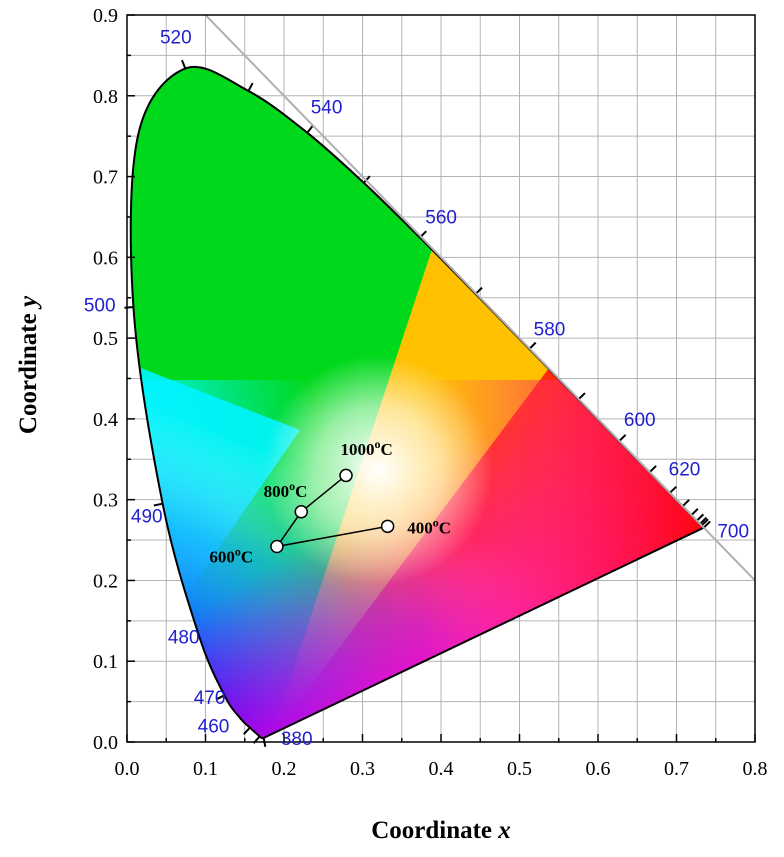 This screenshot has height=857, width=784. I want to click on wavelength-label: 500, so click(100, 305).